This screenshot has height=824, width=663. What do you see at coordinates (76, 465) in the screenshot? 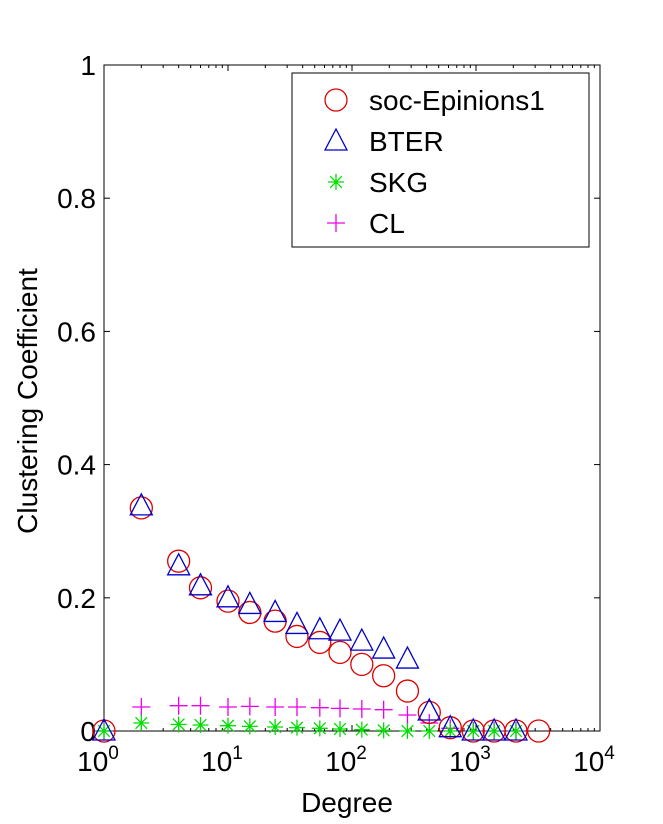
I see `y-tick-label: 0.4` at bounding box center [76, 465].